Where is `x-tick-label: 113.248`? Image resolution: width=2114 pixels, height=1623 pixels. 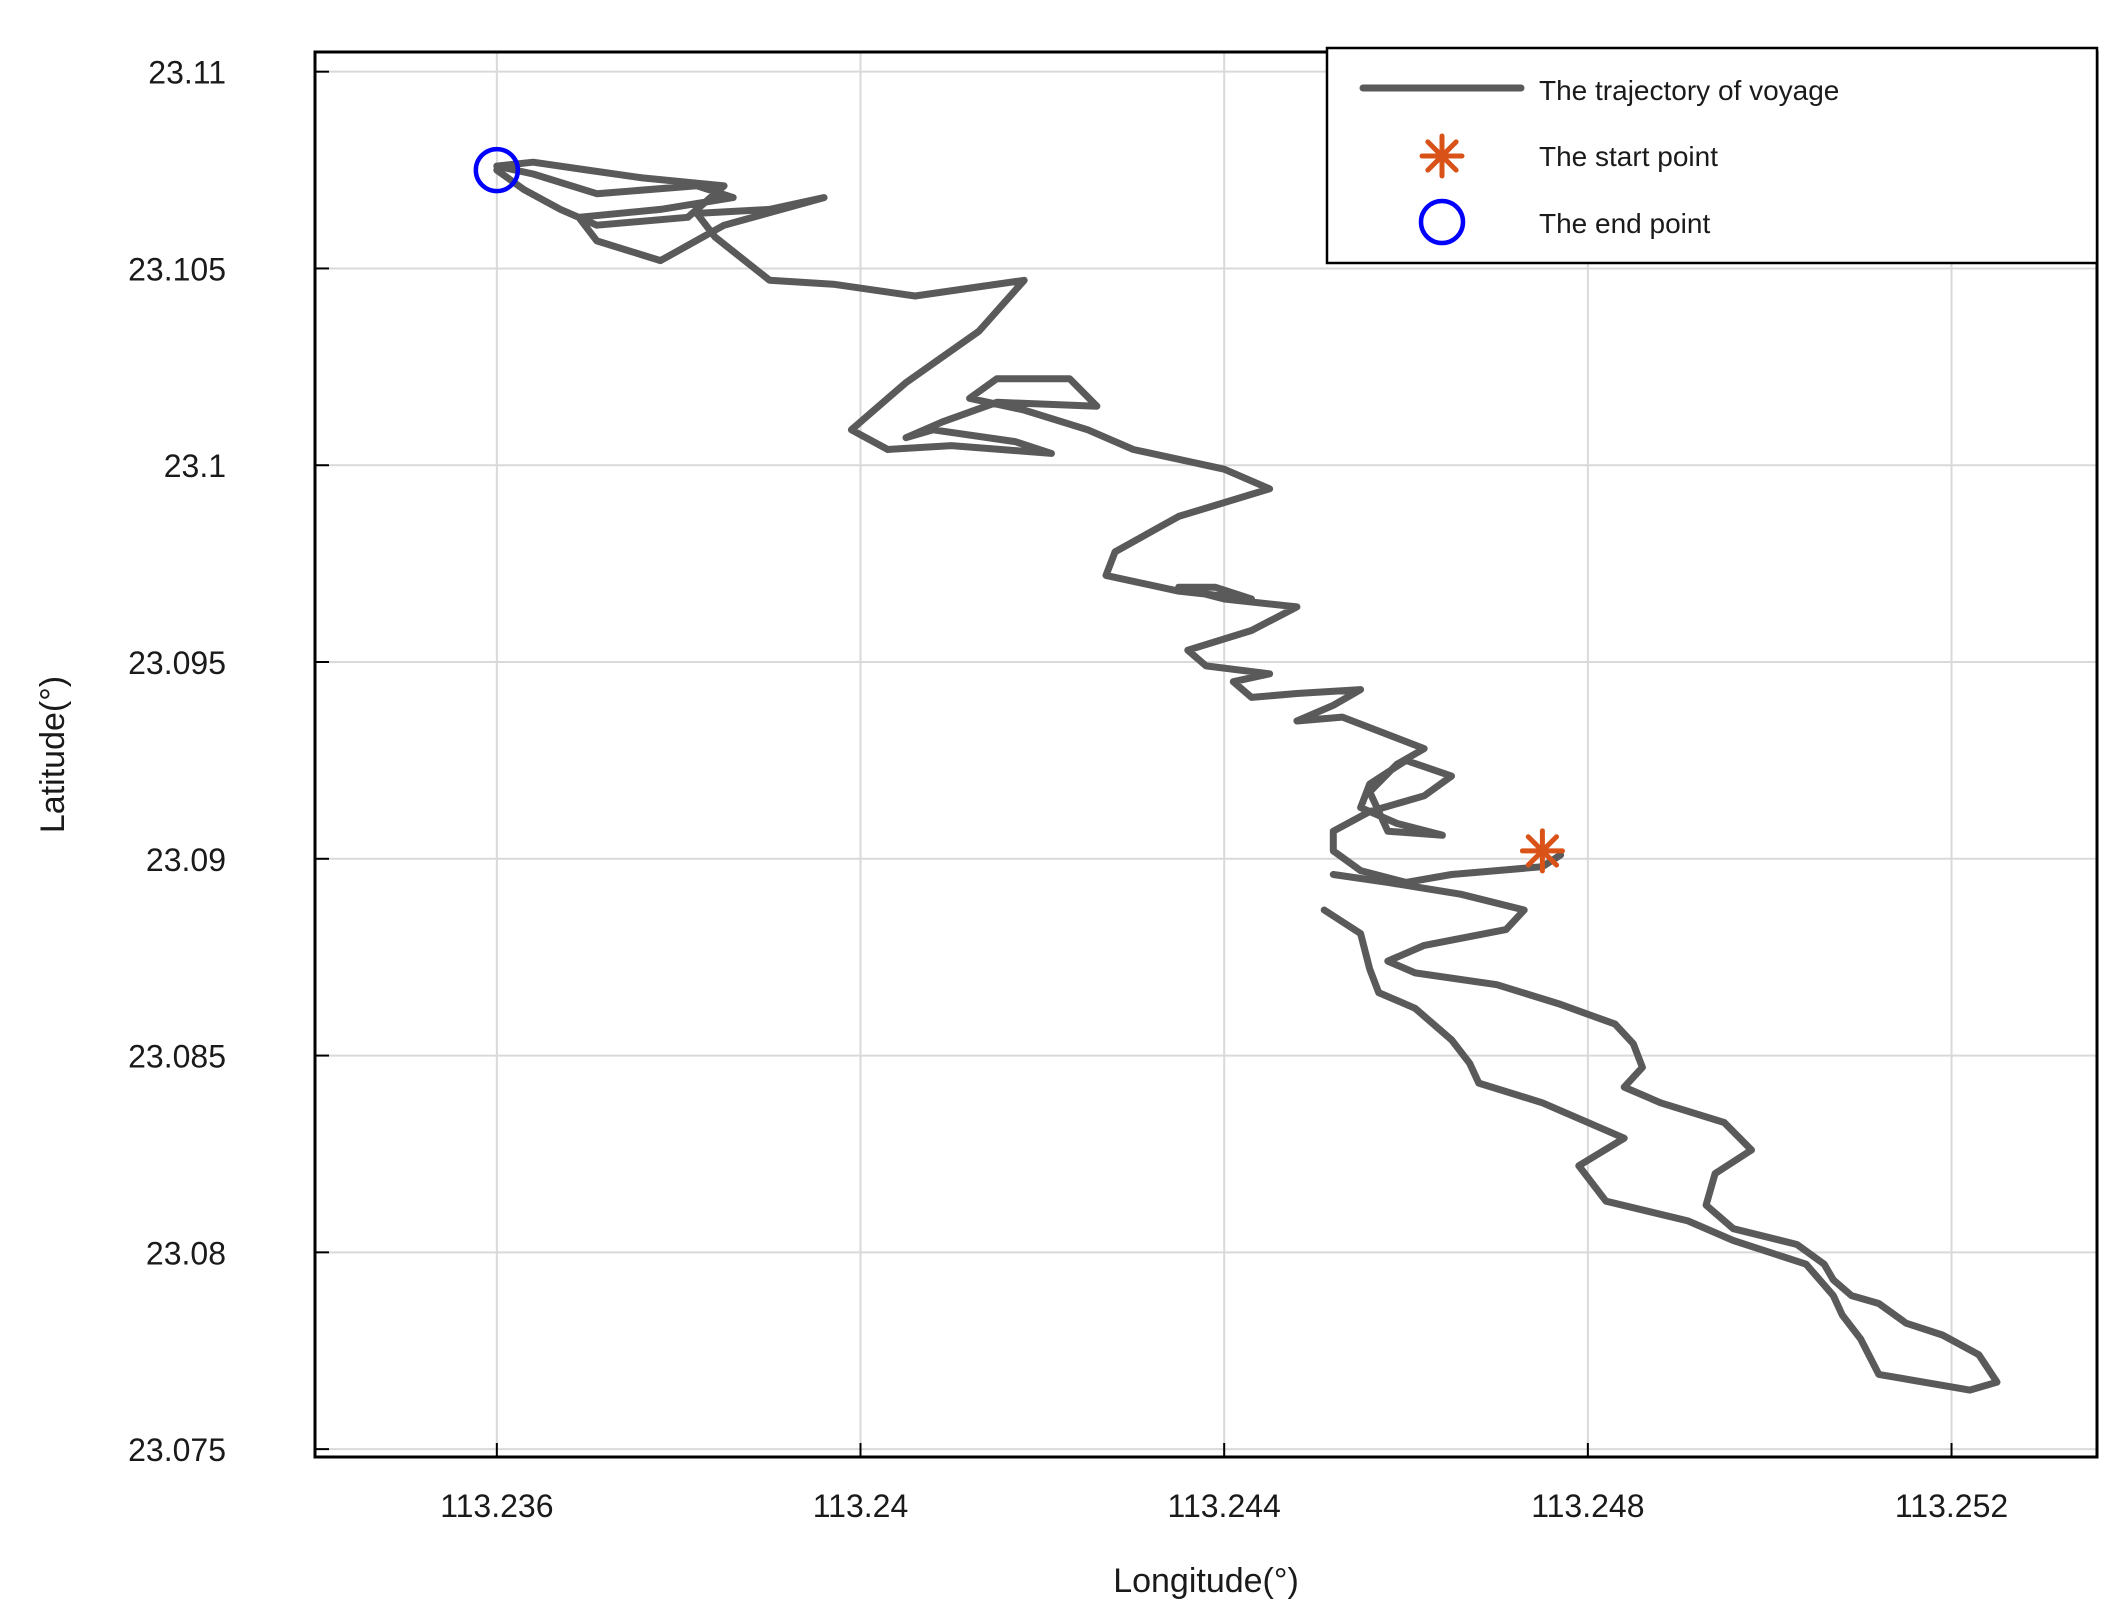 x-tick-label: 113.248 is located at coordinates (1587, 1506).